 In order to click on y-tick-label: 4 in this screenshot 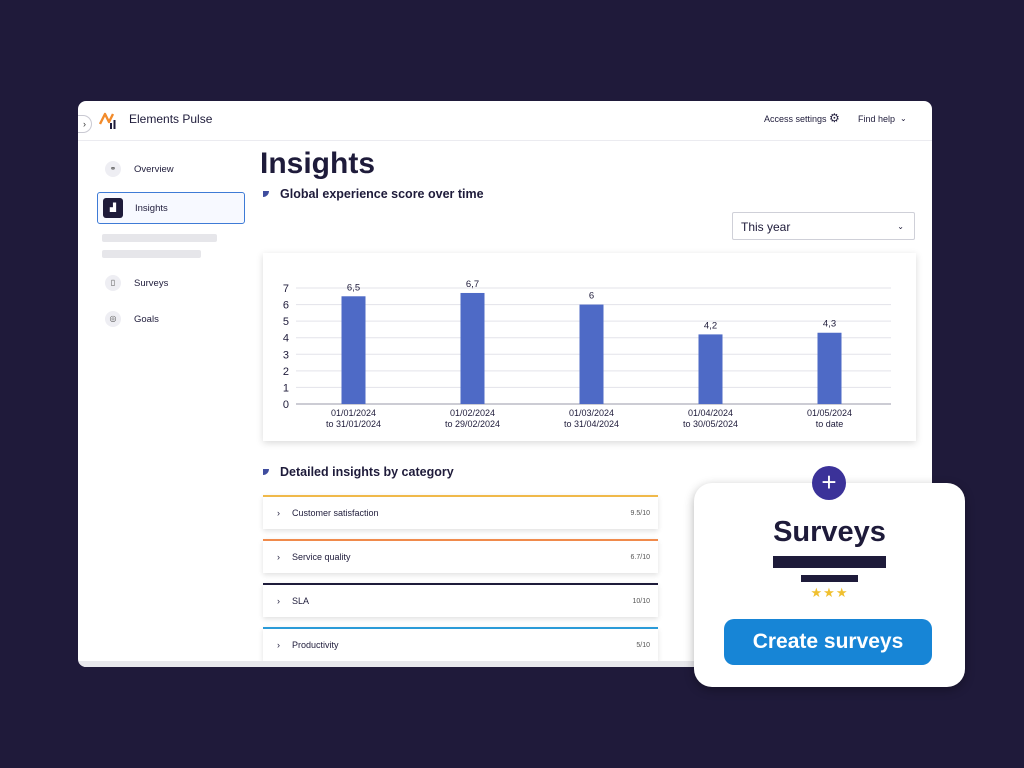, I will do `click(286, 339)`.